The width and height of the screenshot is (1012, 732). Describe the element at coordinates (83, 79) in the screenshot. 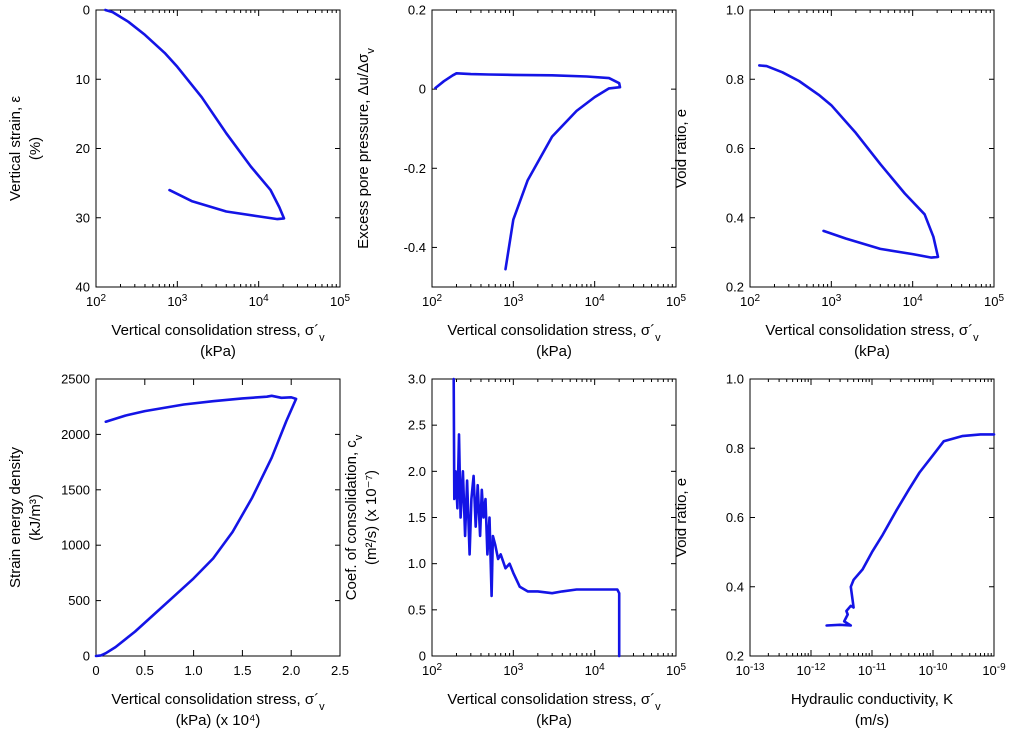

I see `y-tick-label: 10` at that location.